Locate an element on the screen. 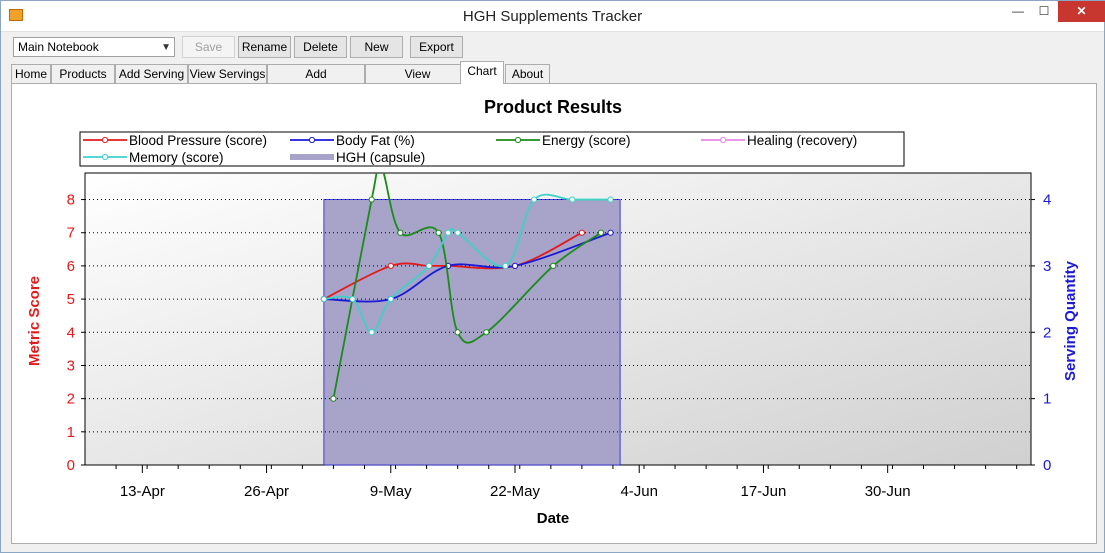  right-tick-label: 2 is located at coordinates (1047, 332).